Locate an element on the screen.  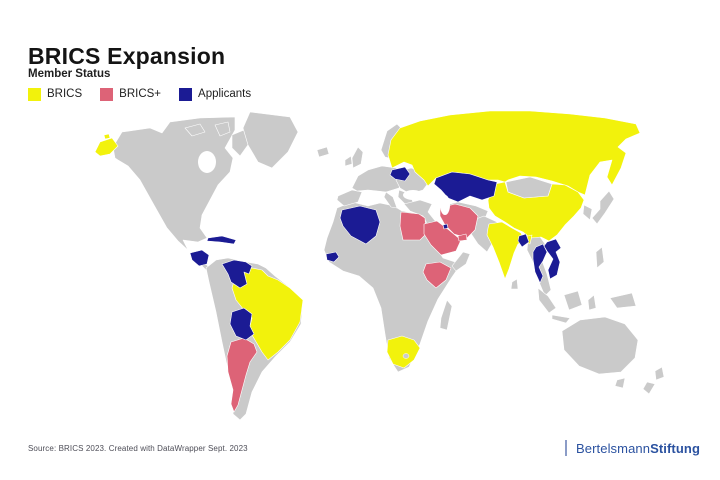
legend-swatch-brics_plus is located at coordinates (107, 94).